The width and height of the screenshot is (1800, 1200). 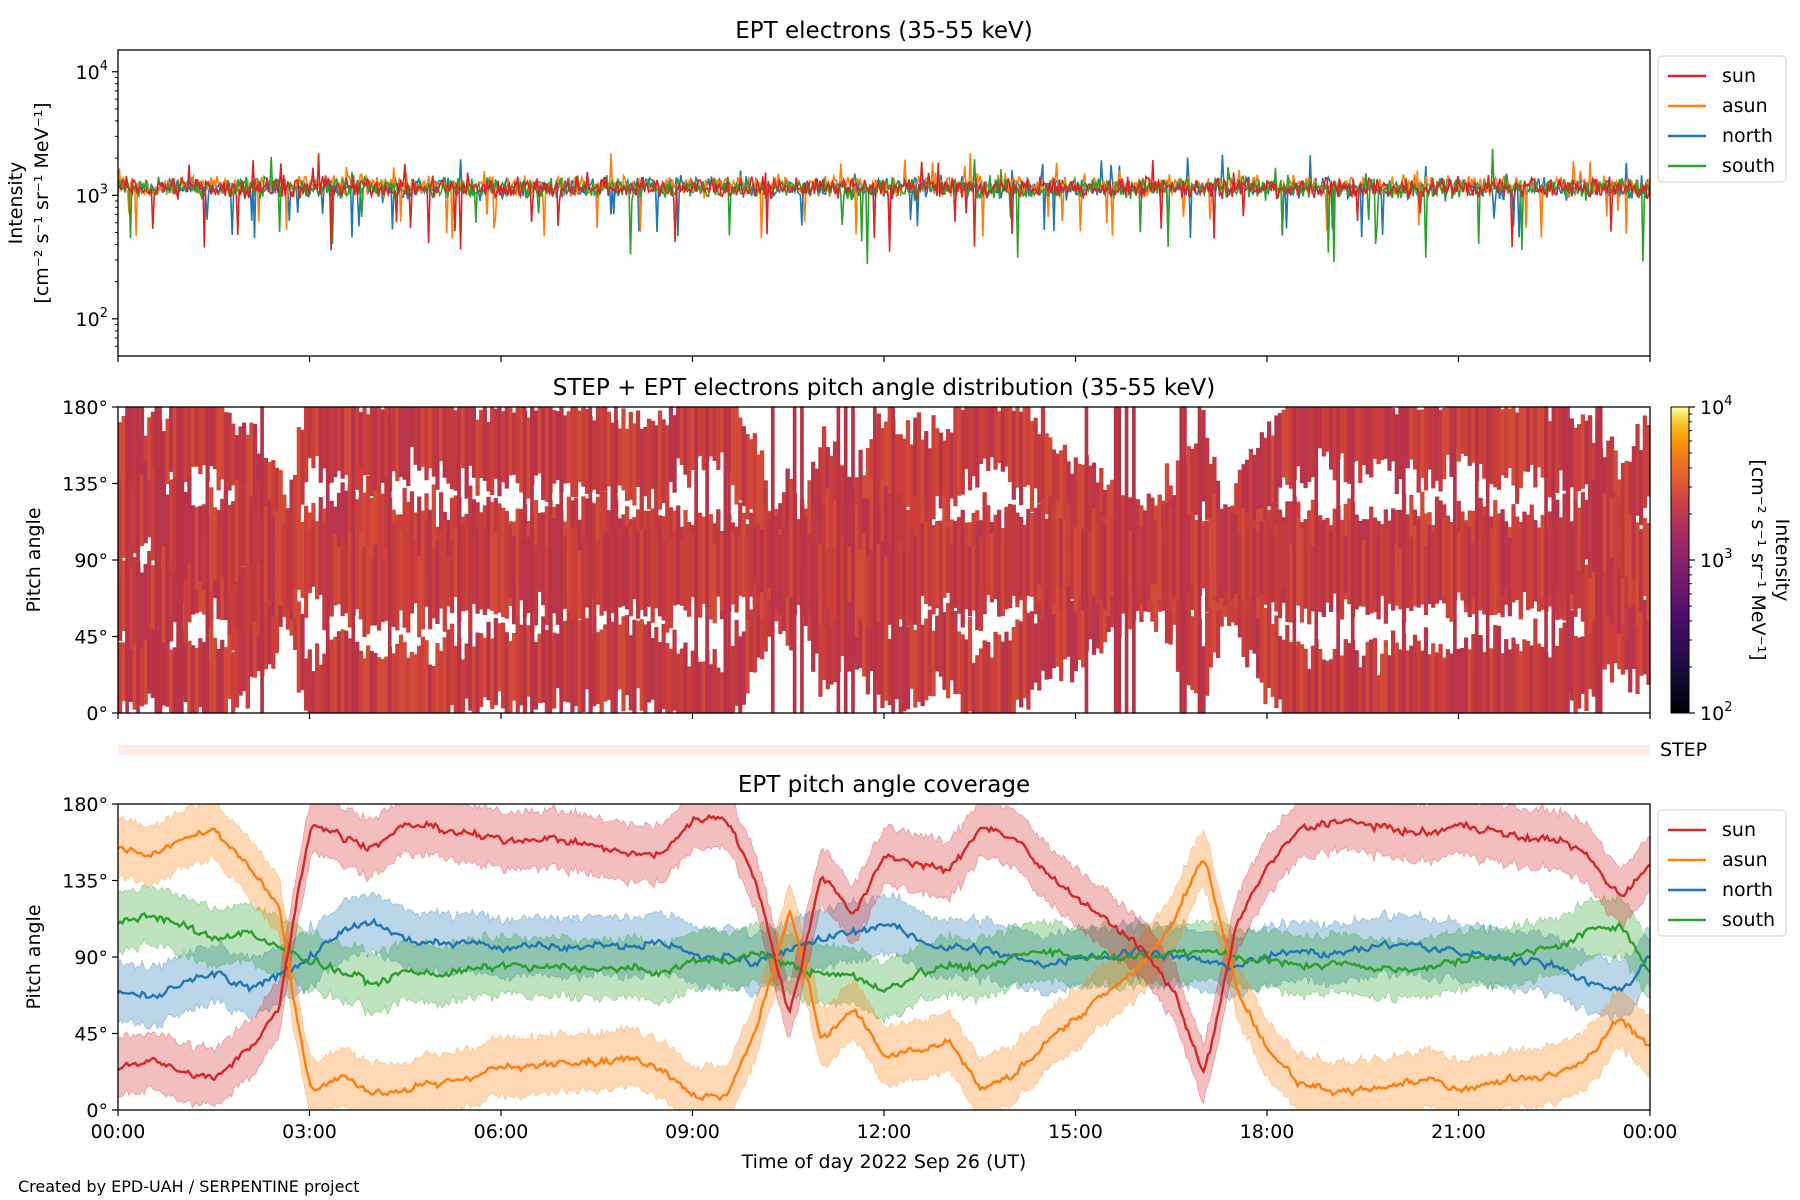 I want to click on xtick-label: 00:00, so click(x=1650, y=1132).